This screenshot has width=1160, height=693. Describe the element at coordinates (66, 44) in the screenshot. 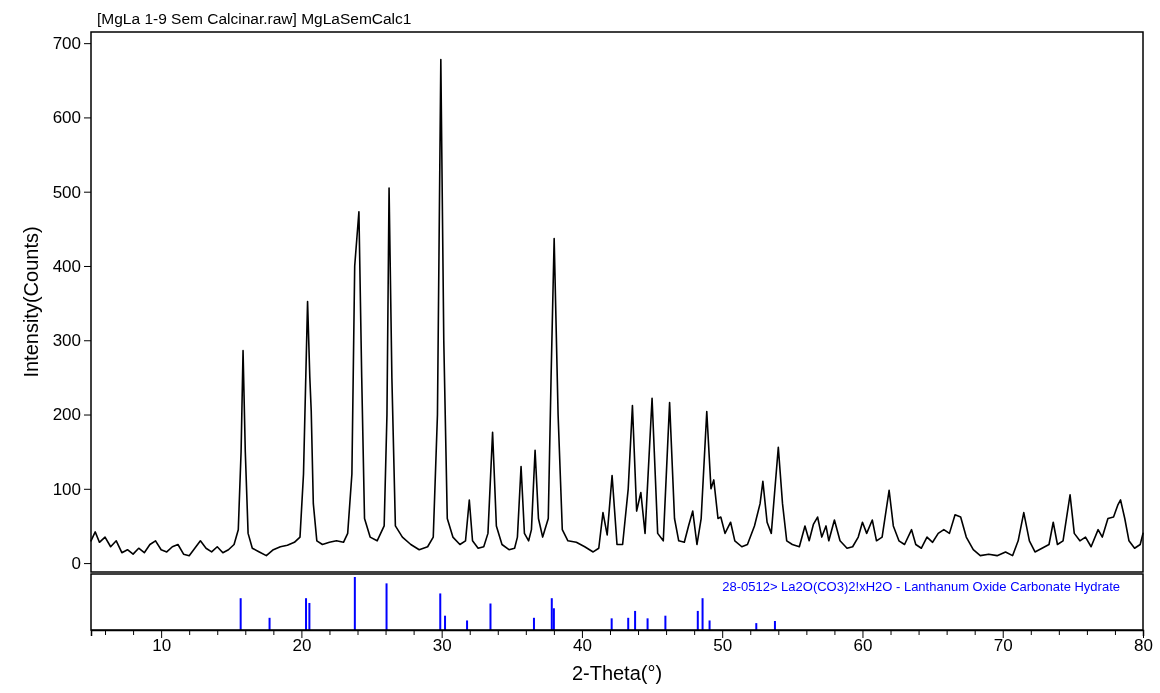

I see `y-tick-label: 700` at that location.